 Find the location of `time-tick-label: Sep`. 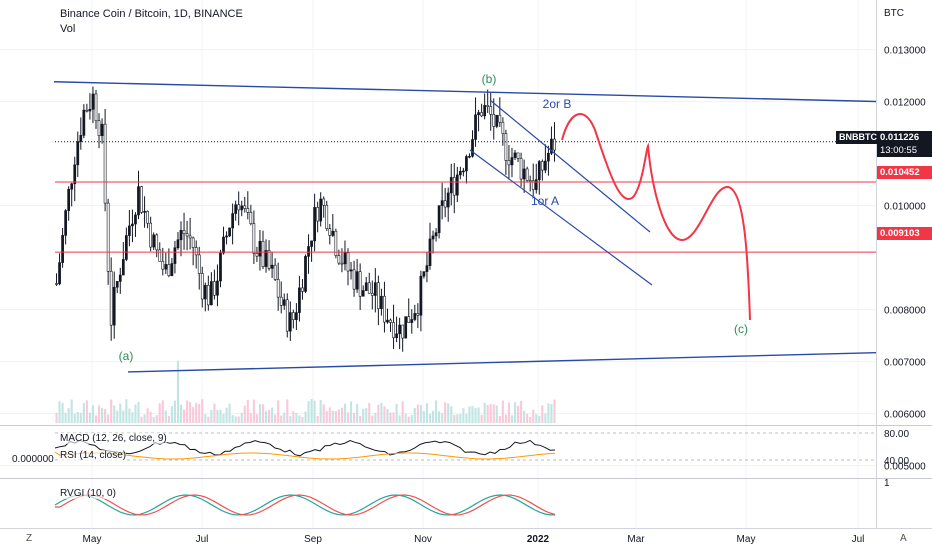

time-tick-label: Sep is located at coordinates (313, 539).